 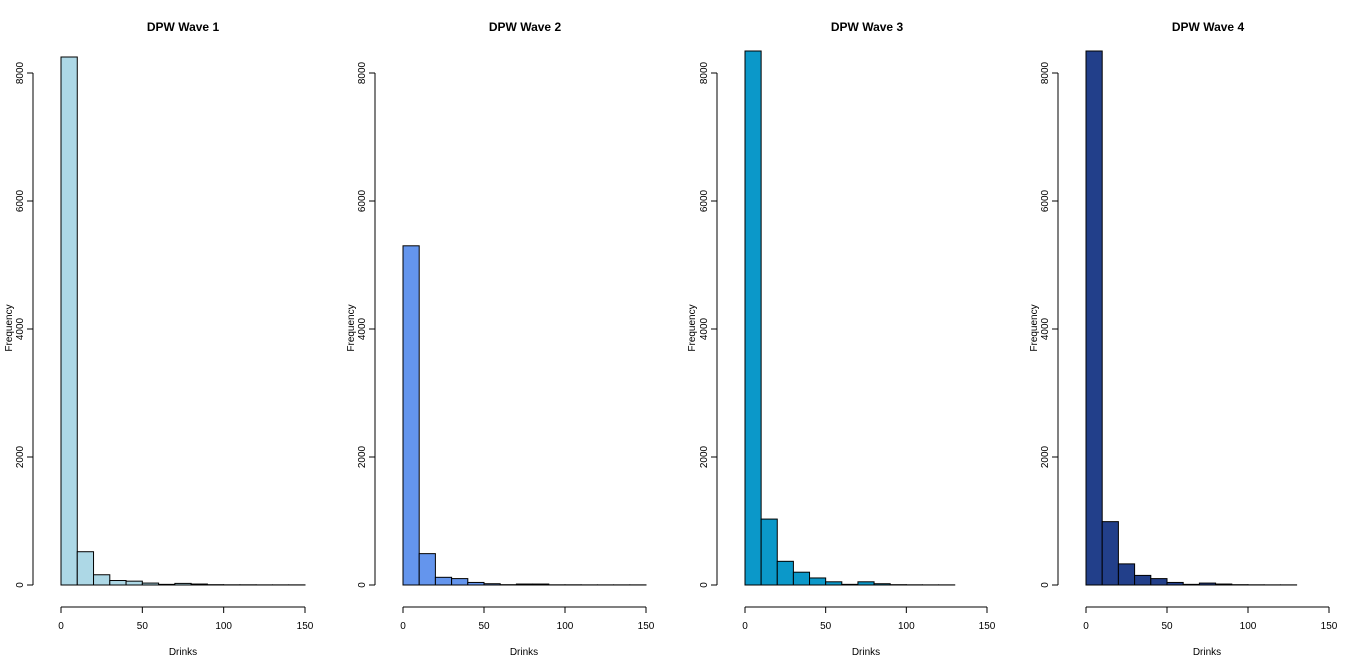 I want to click on panel-title: DPW Wave 3, so click(x=867, y=27).